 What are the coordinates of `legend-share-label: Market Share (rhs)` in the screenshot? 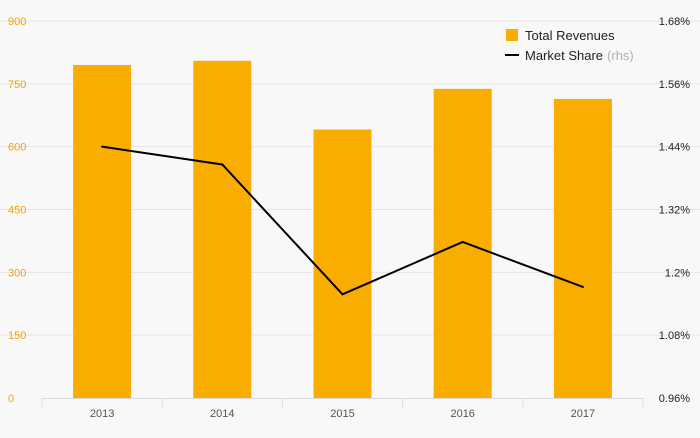 It's located at (579, 55).